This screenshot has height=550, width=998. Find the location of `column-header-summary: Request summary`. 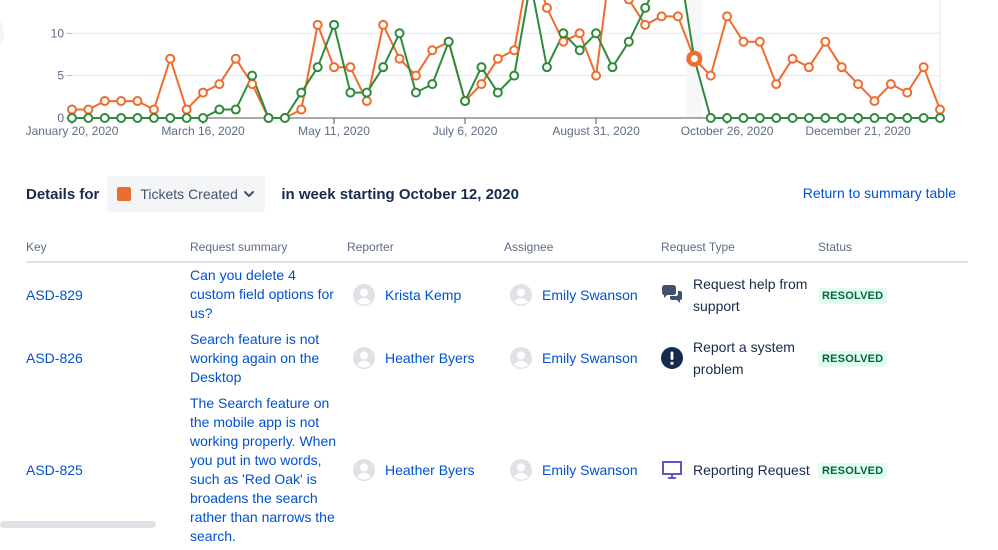

column-header-summary: Request summary is located at coordinates (268, 249).